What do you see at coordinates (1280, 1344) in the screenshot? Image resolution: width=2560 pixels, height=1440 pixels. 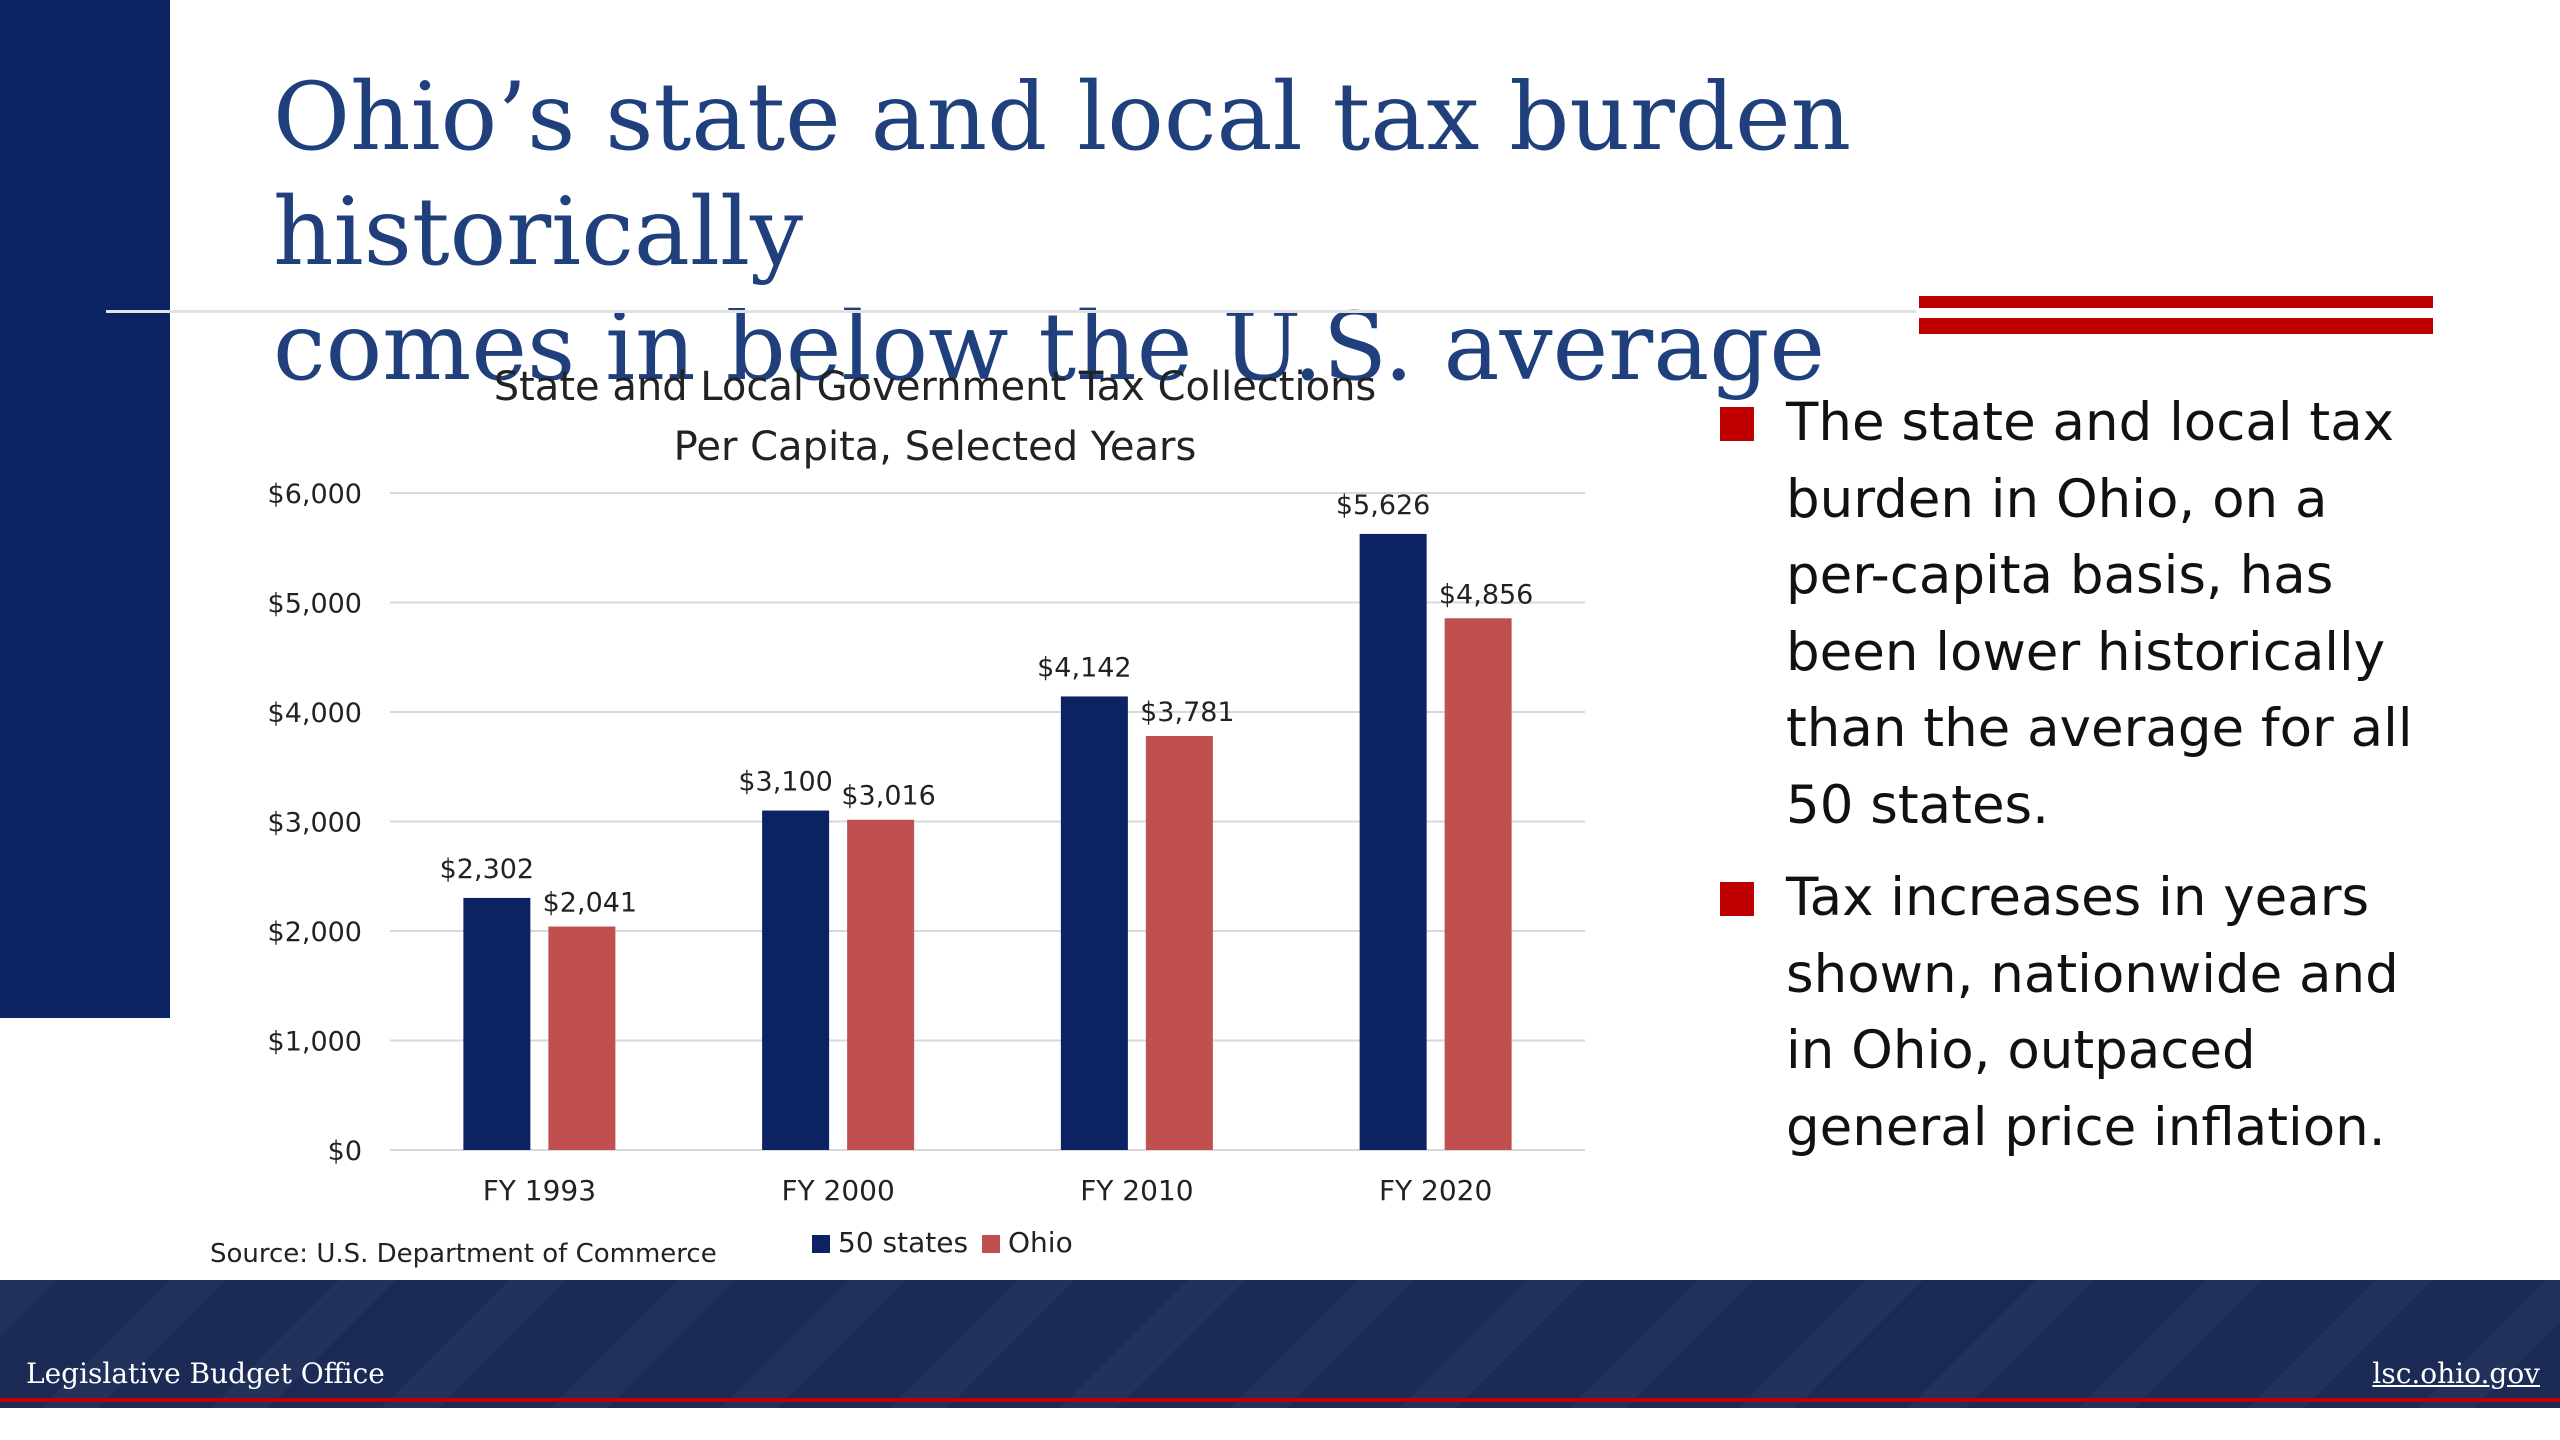 I see `footer-band` at bounding box center [1280, 1344].